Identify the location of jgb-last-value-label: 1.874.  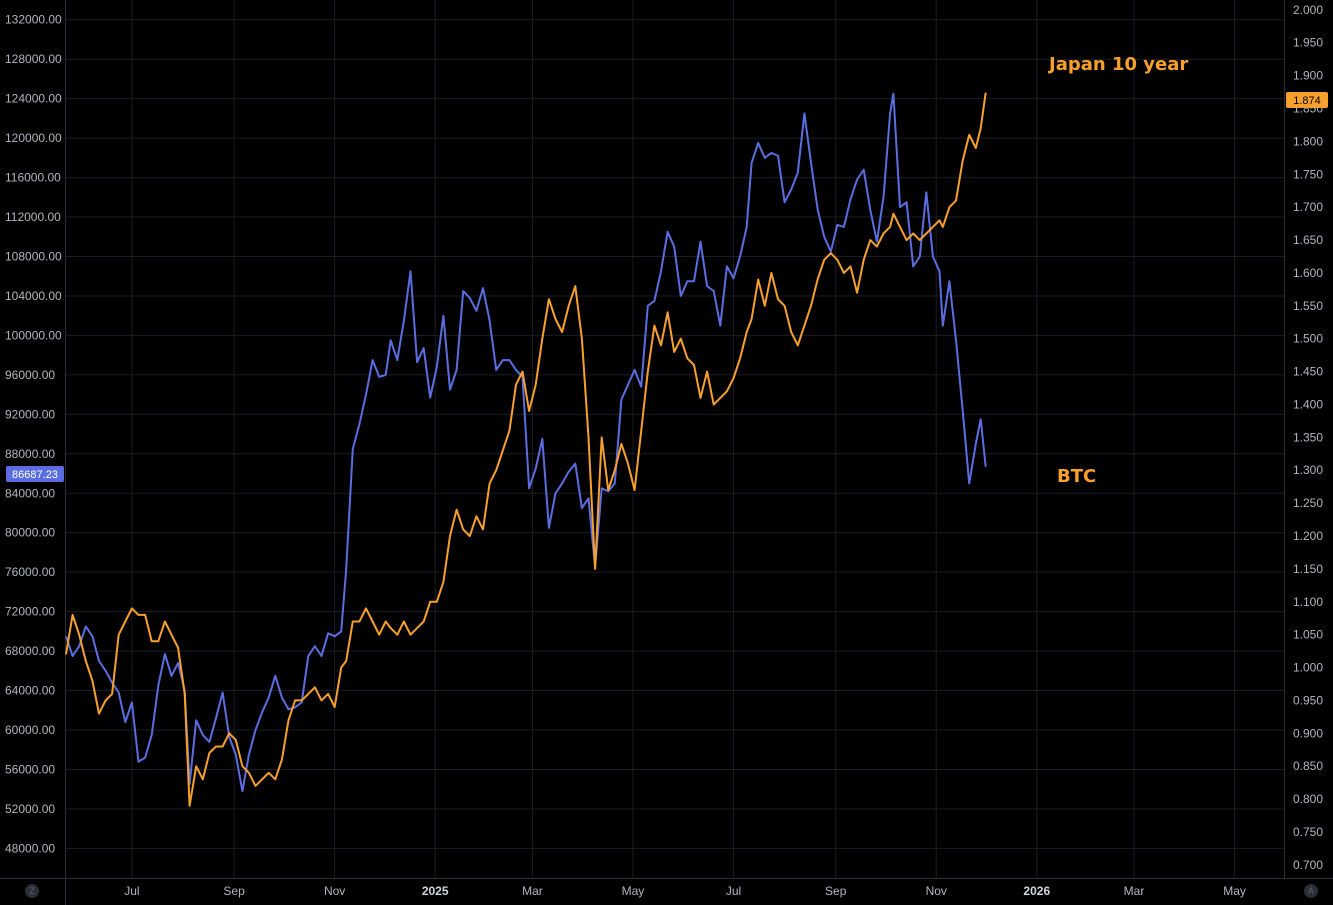
(1307, 101).